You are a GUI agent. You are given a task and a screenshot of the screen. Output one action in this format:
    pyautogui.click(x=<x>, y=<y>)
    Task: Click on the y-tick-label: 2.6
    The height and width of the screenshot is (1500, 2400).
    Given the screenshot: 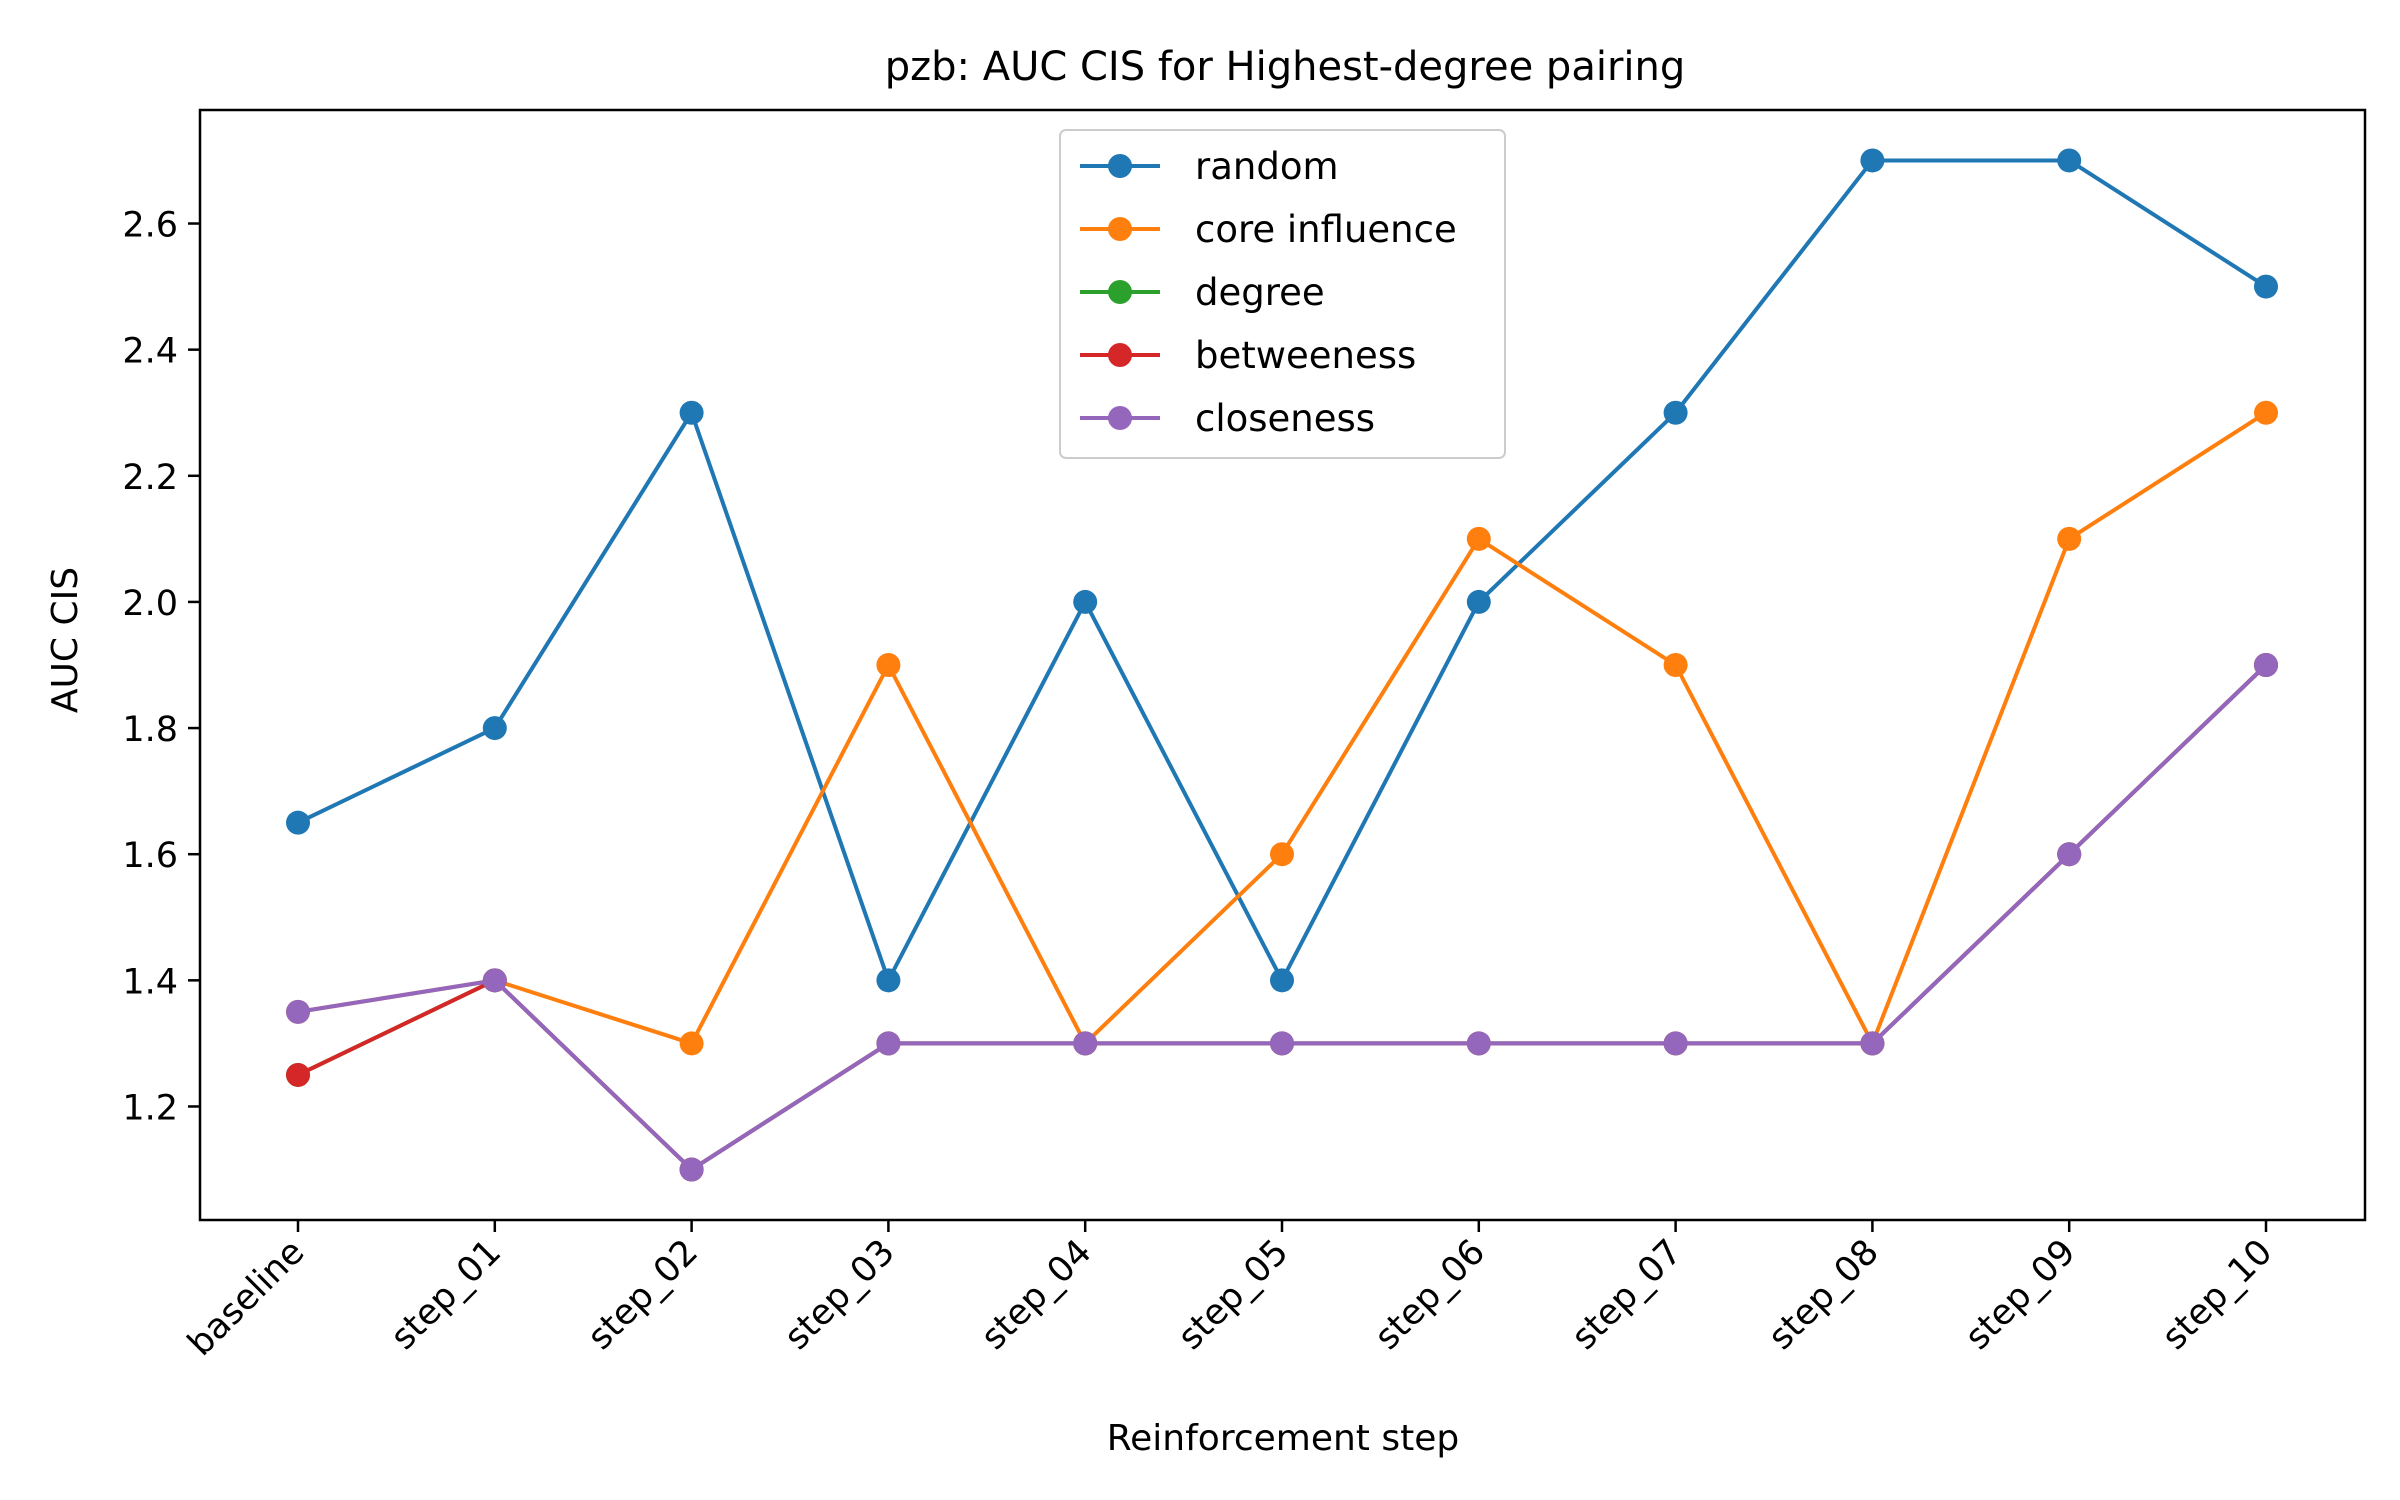 What is the action you would take?
    pyautogui.click(x=150, y=226)
    